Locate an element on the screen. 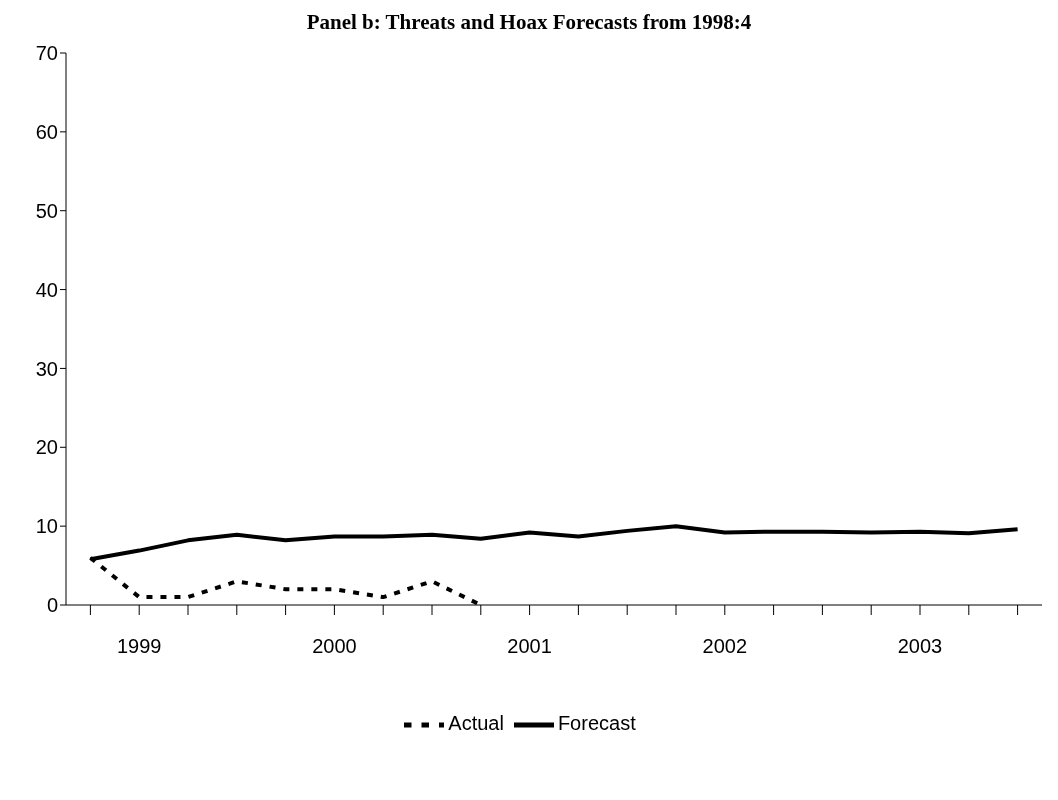  x-tick-label: 1999 is located at coordinates (139, 646).